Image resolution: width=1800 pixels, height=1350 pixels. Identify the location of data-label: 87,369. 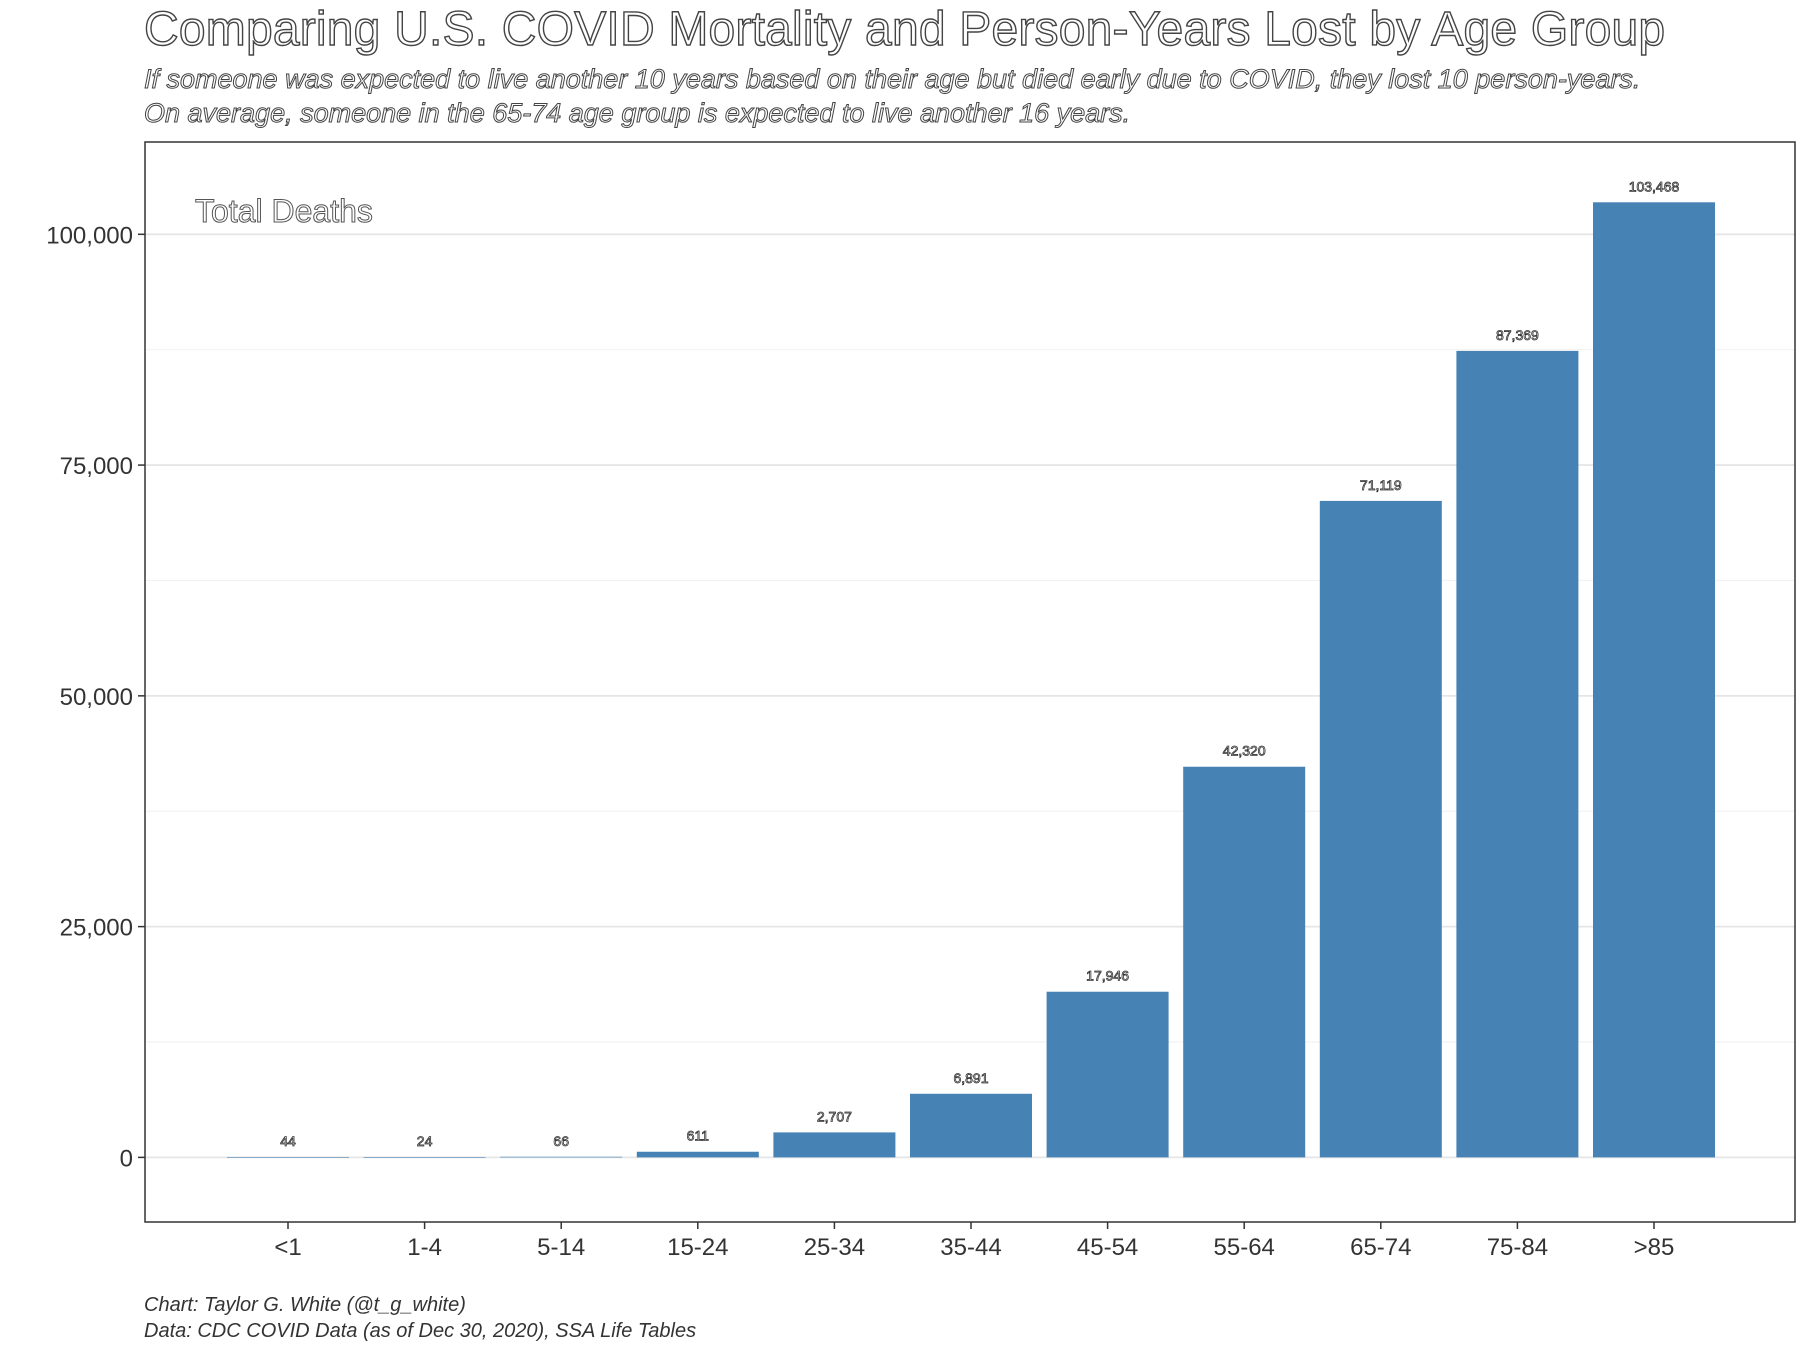
(1517, 335).